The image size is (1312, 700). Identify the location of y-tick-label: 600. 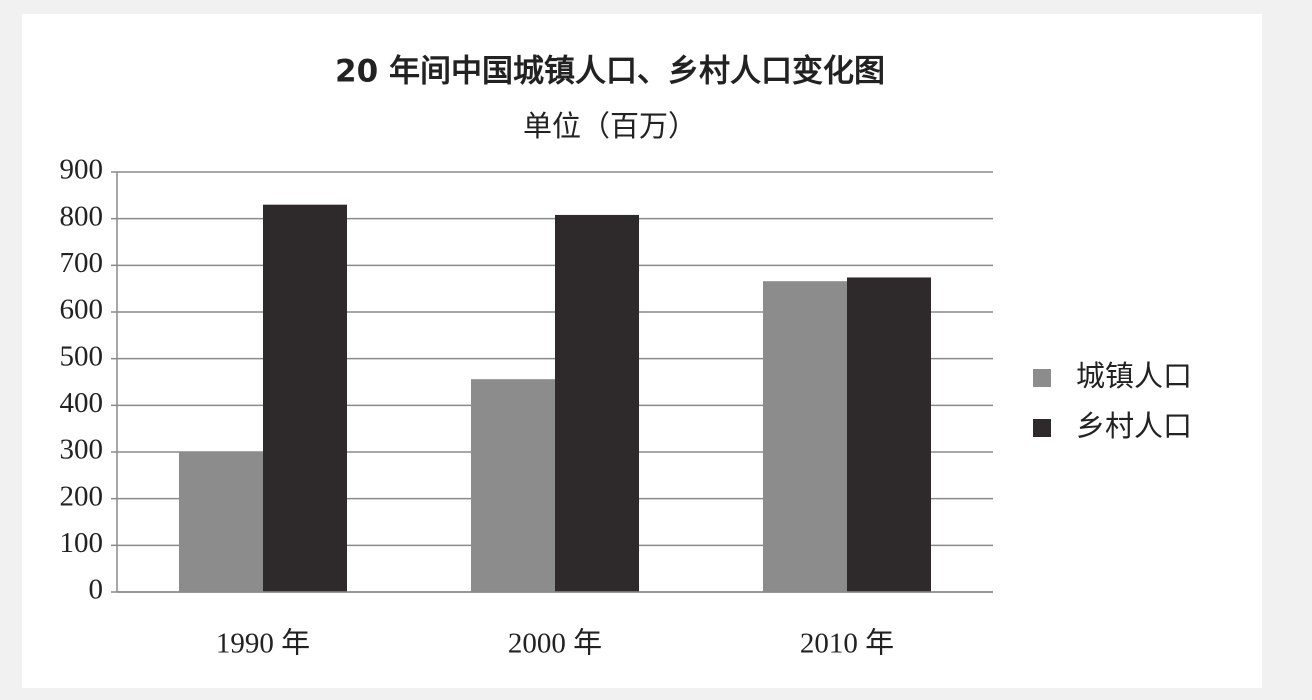
(82, 310).